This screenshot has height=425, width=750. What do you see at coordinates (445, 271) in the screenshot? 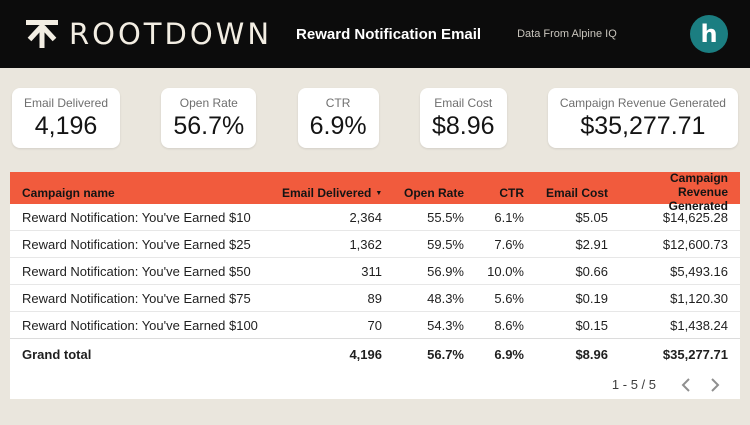
I see `metric-value-cell: 56.9%` at bounding box center [445, 271].